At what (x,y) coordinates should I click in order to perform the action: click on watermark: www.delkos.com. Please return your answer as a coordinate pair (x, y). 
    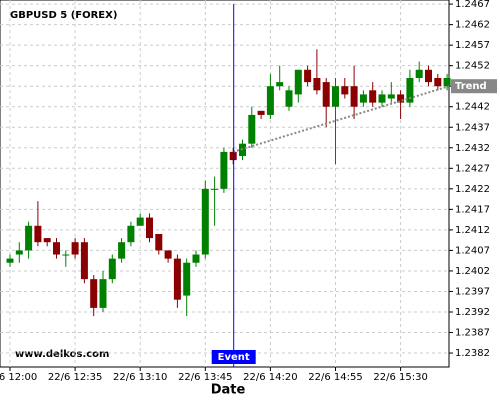
    Looking at the image, I should click on (62, 354).